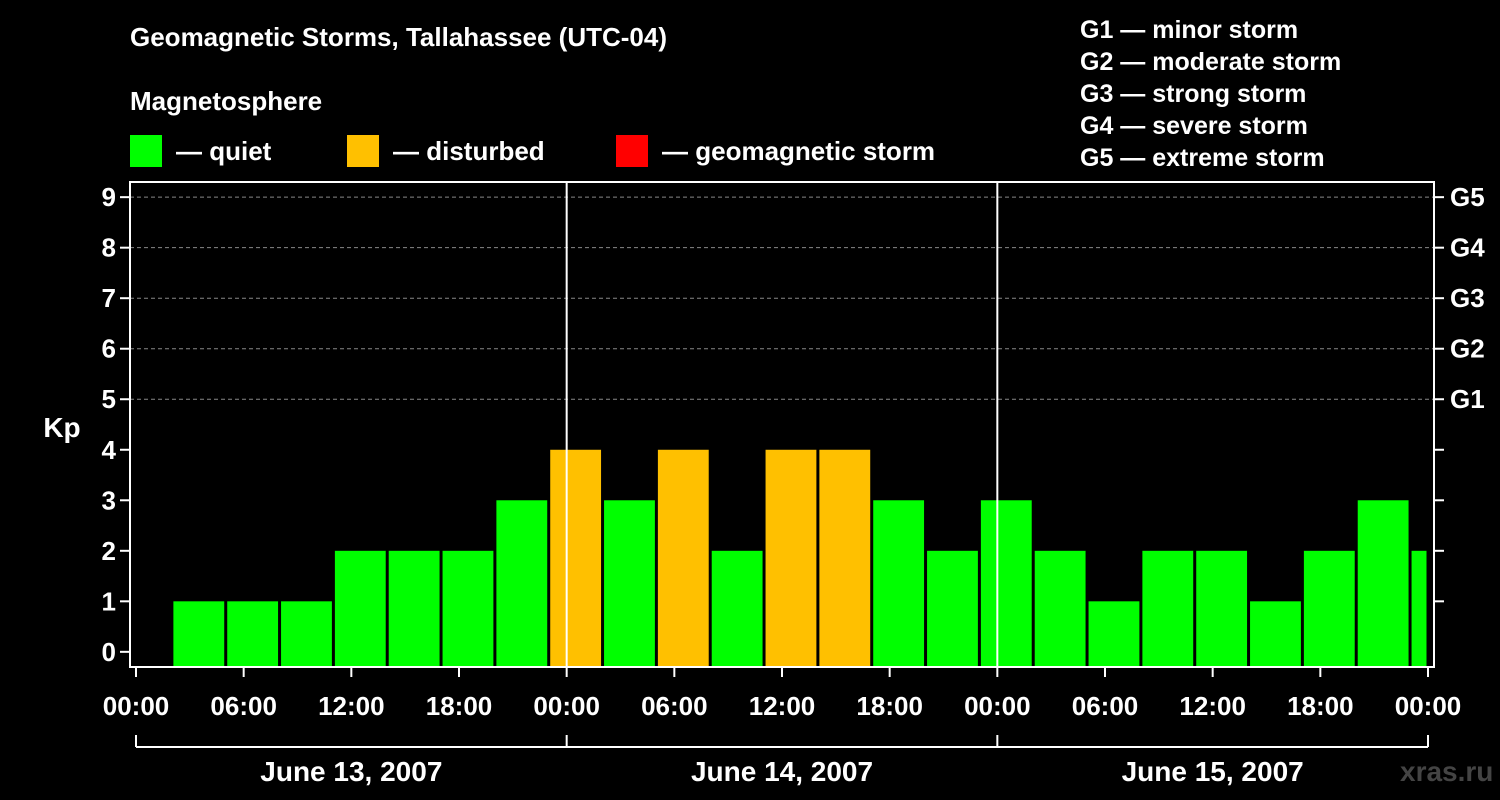 The height and width of the screenshot is (800, 1500). I want to click on g-scale-axis: G1 G2 G3 G4 G5, so click(1459, 392).